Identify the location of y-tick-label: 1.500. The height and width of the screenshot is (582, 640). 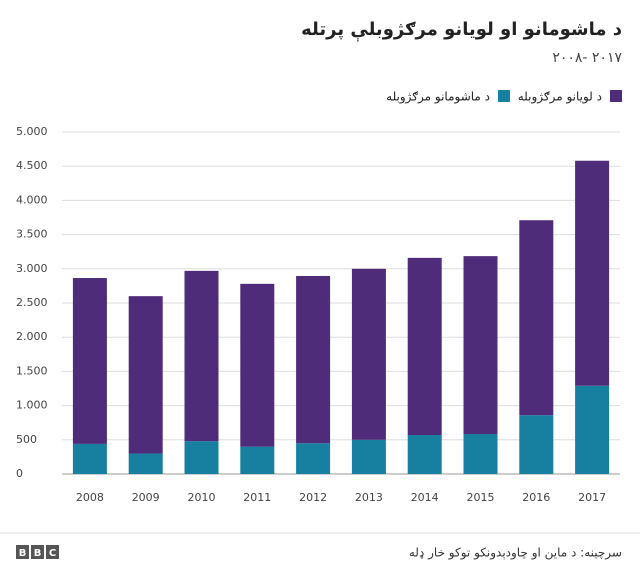
(32, 370).